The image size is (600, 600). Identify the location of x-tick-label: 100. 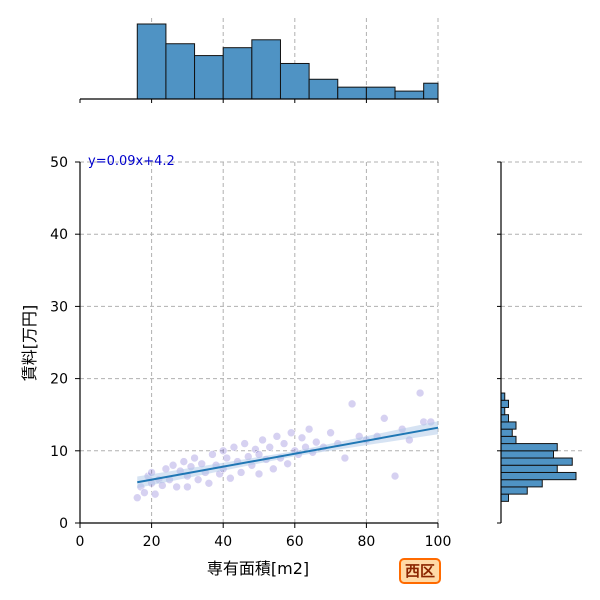
(438, 542).